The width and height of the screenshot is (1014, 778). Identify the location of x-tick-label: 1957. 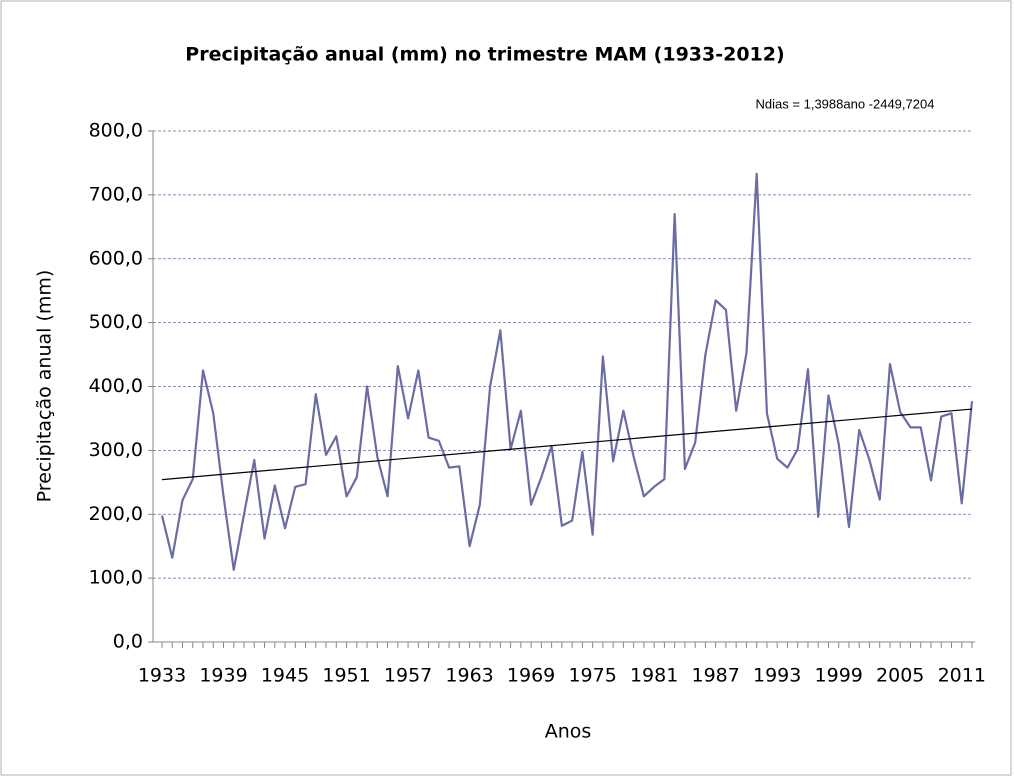
(408, 676).